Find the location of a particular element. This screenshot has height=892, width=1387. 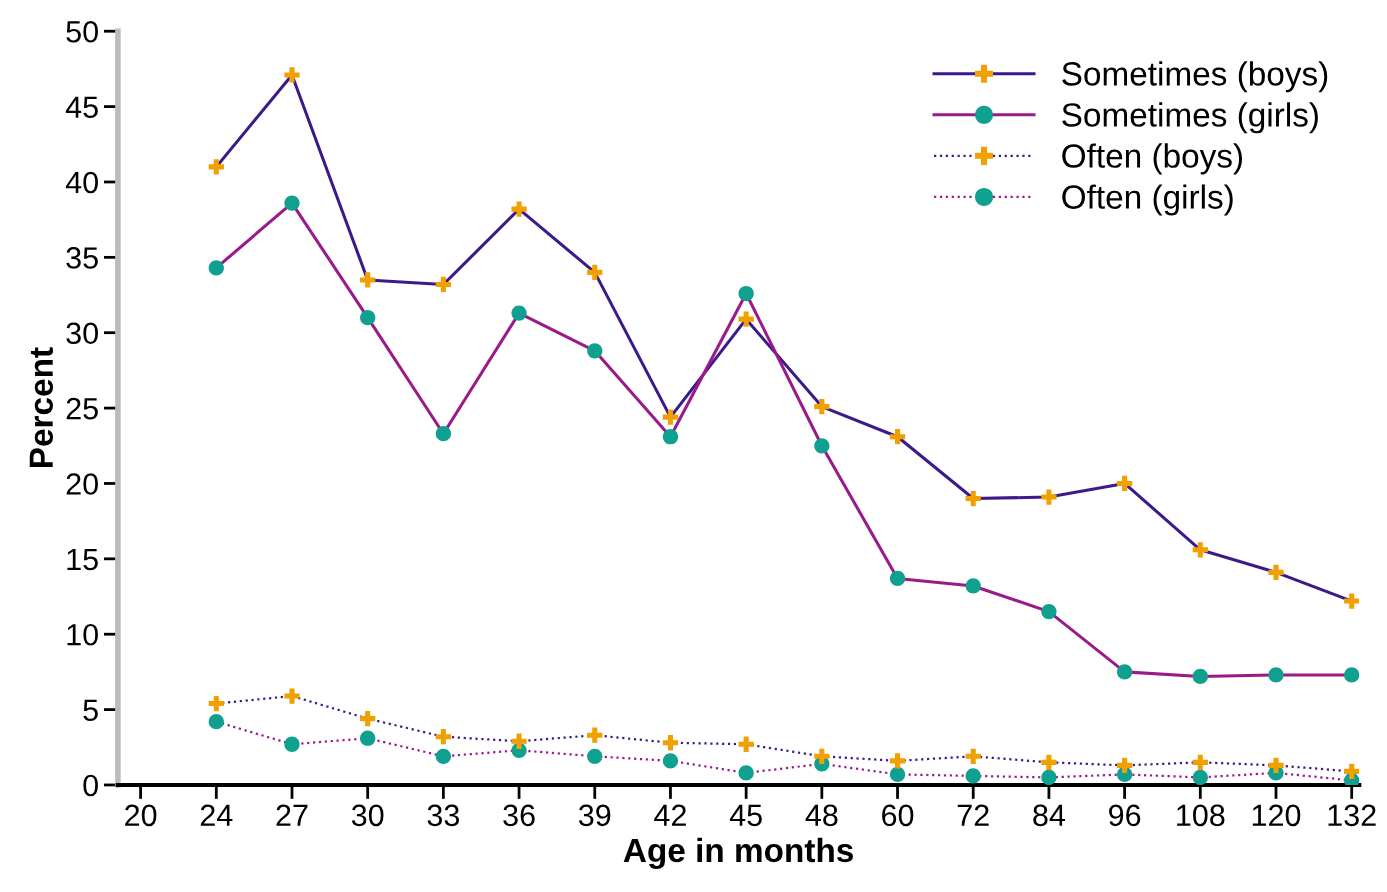

x-tick-label: 30 is located at coordinates (367, 815).